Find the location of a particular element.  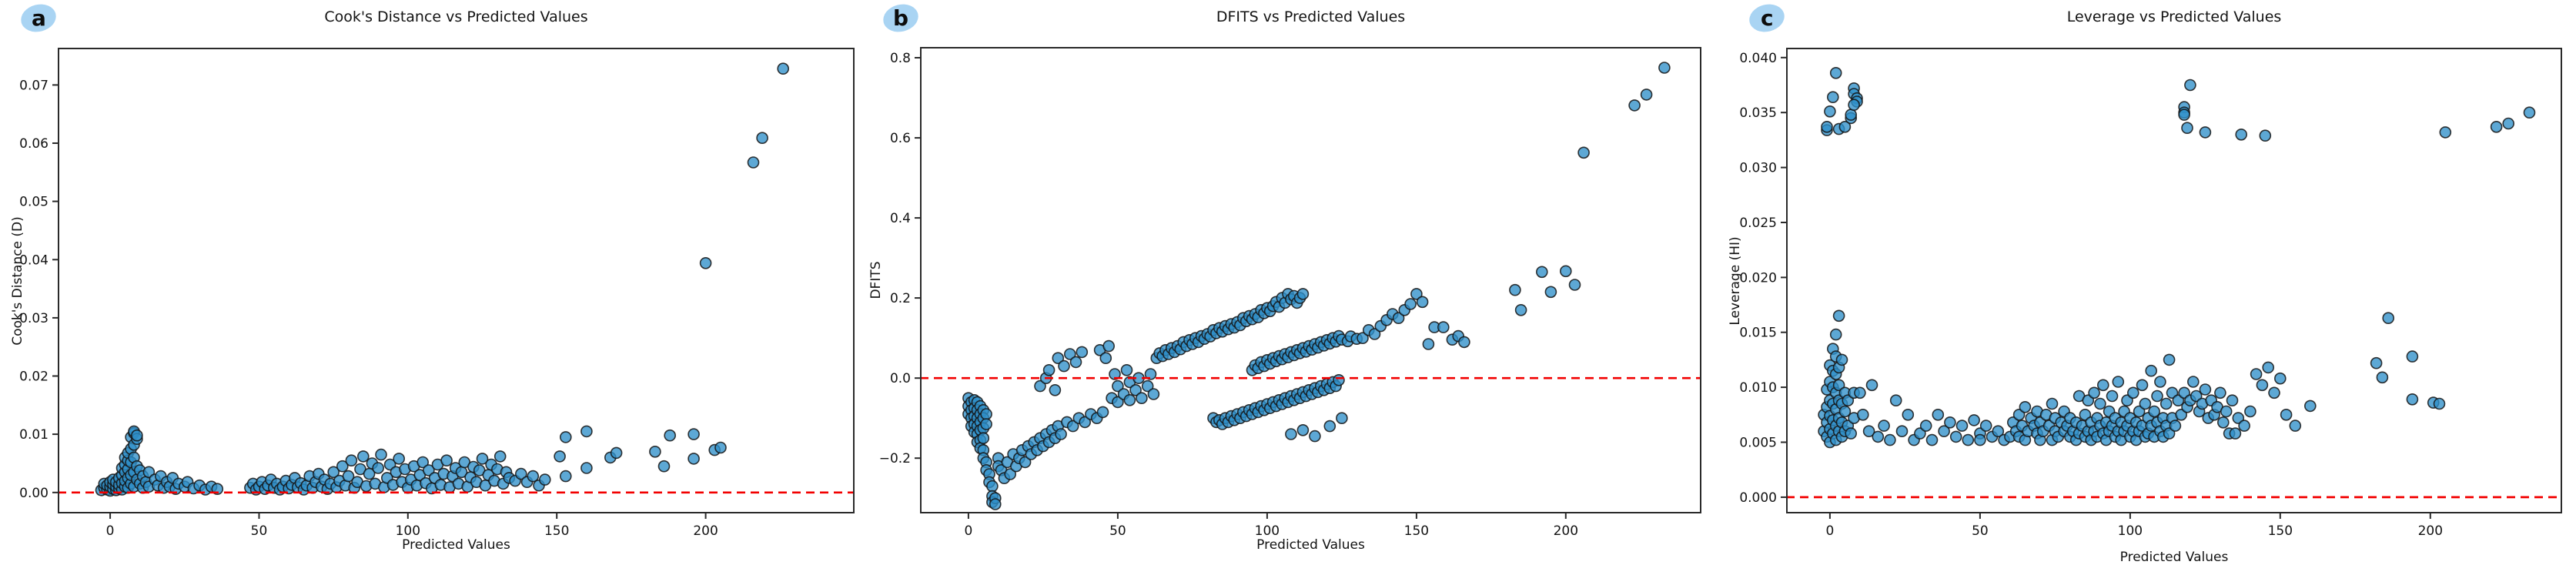

y-tick-label: 0.030 is located at coordinates (1758, 168).